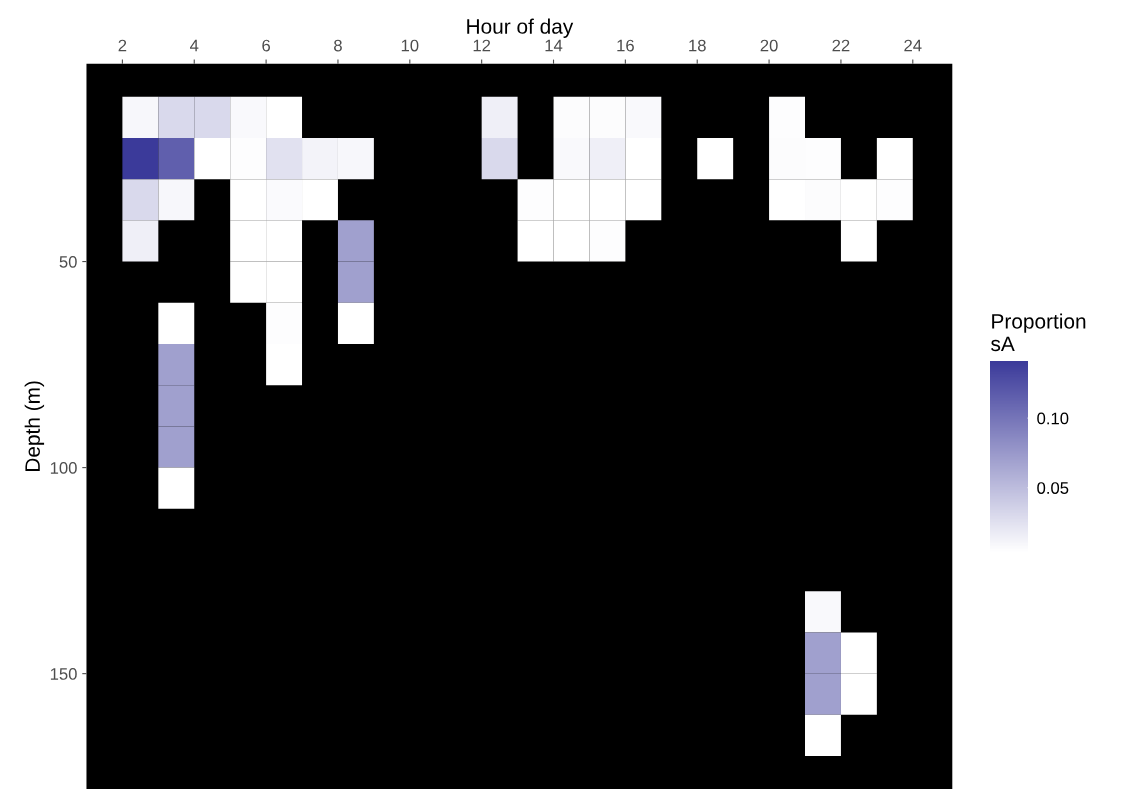 The width and height of the screenshot is (1123, 797). What do you see at coordinates (554, 45) in the screenshot?
I see `x-tick-label: 14` at bounding box center [554, 45].